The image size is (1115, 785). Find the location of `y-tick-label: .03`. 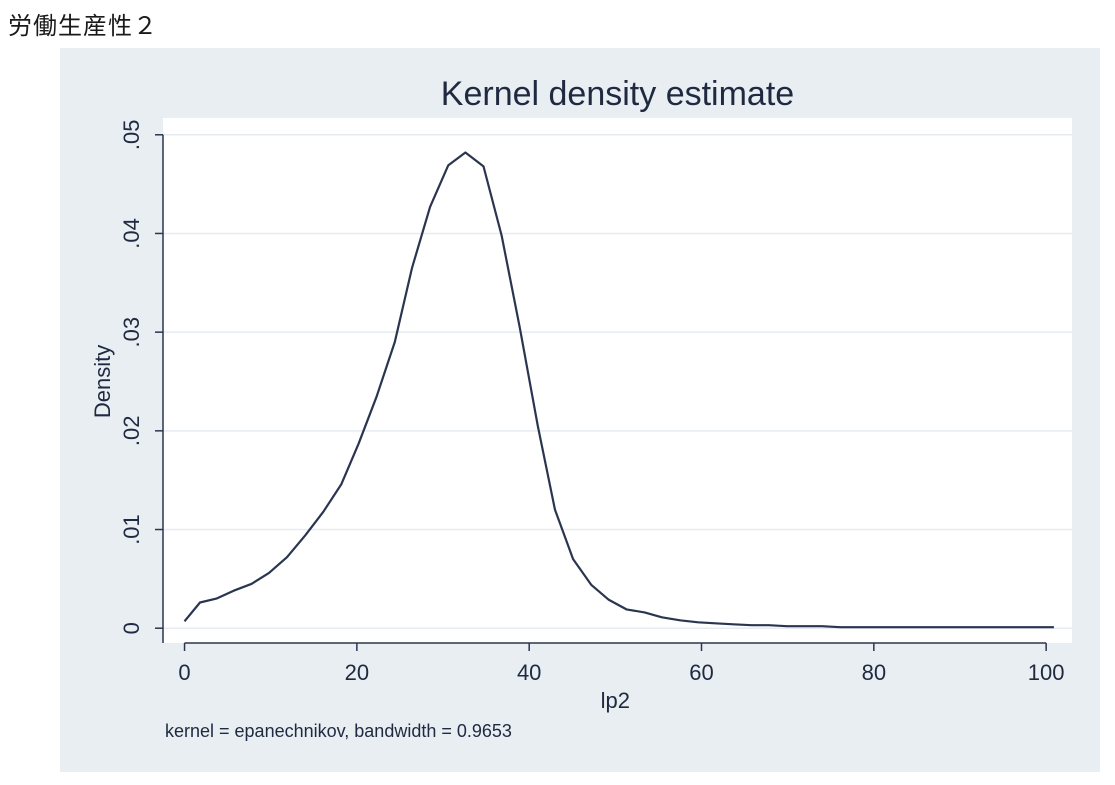

y-tick-label: .03 is located at coordinates (131, 332).